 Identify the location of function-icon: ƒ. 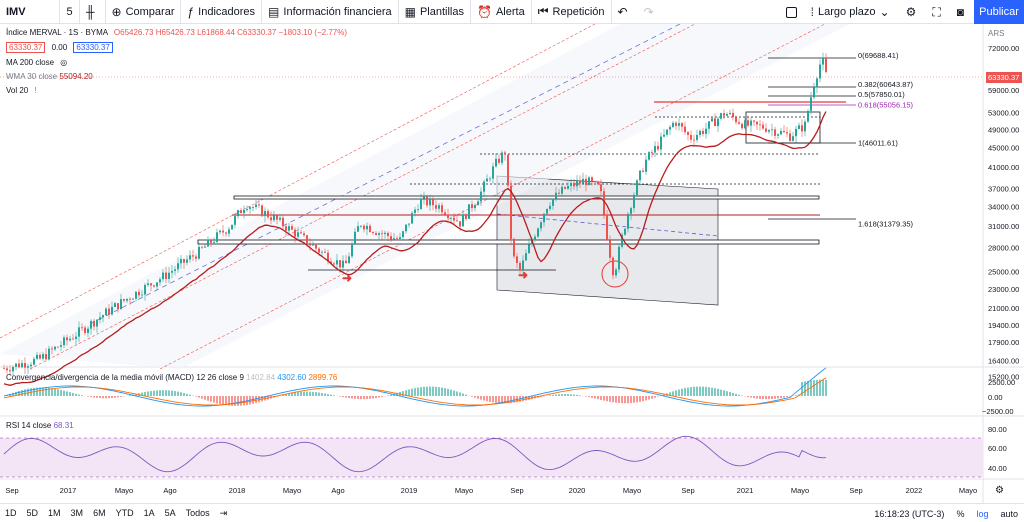
(191, 11).